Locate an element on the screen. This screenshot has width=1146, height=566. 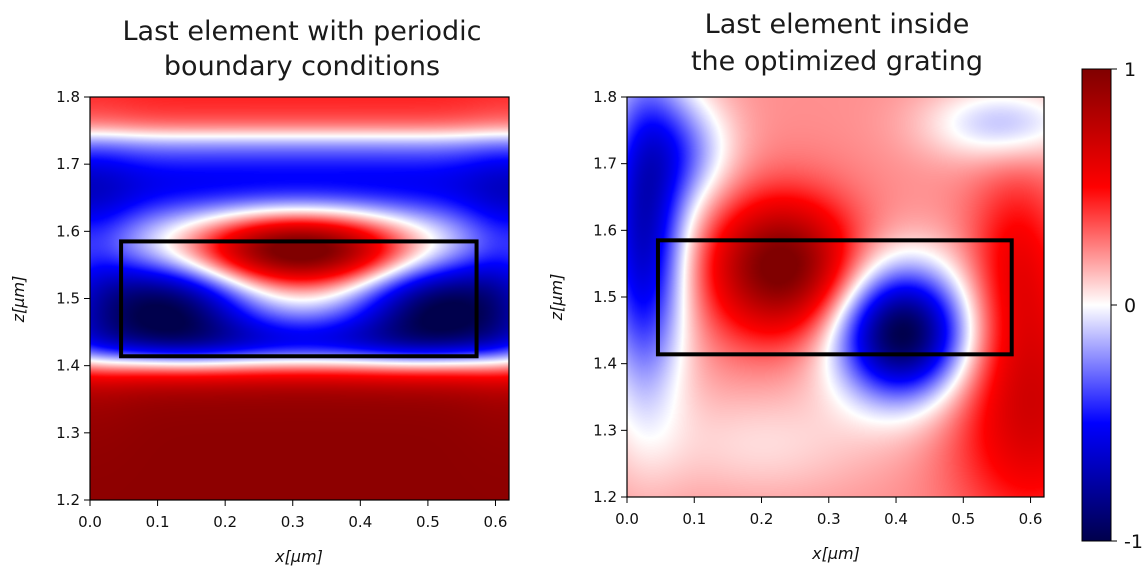
colorbar-gradient is located at coordinates (1096, 305).